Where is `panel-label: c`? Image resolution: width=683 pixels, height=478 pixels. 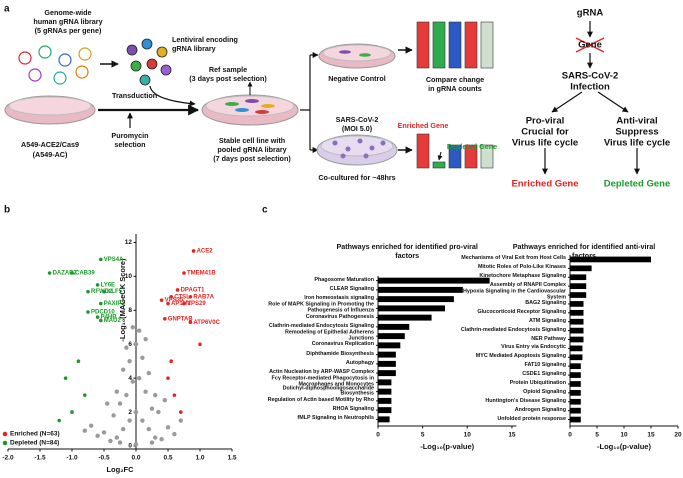
panel-label: c is located at coordinates (265, 210).